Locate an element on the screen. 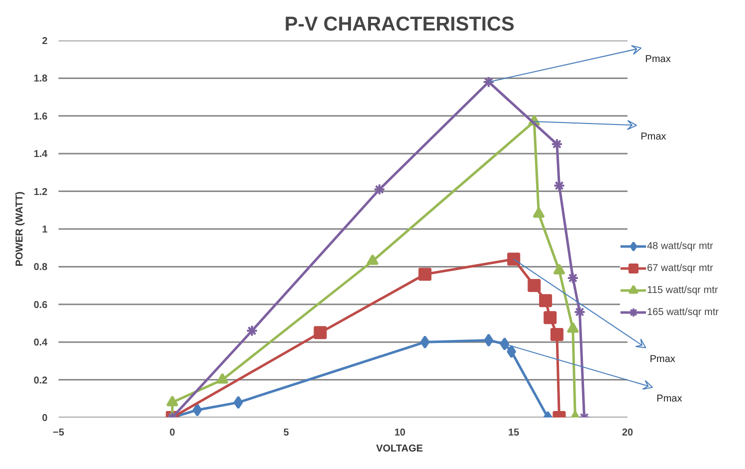 This screenshot has height=469, width=745. x-tick-label: −5 is located at coordinates (58, 433).